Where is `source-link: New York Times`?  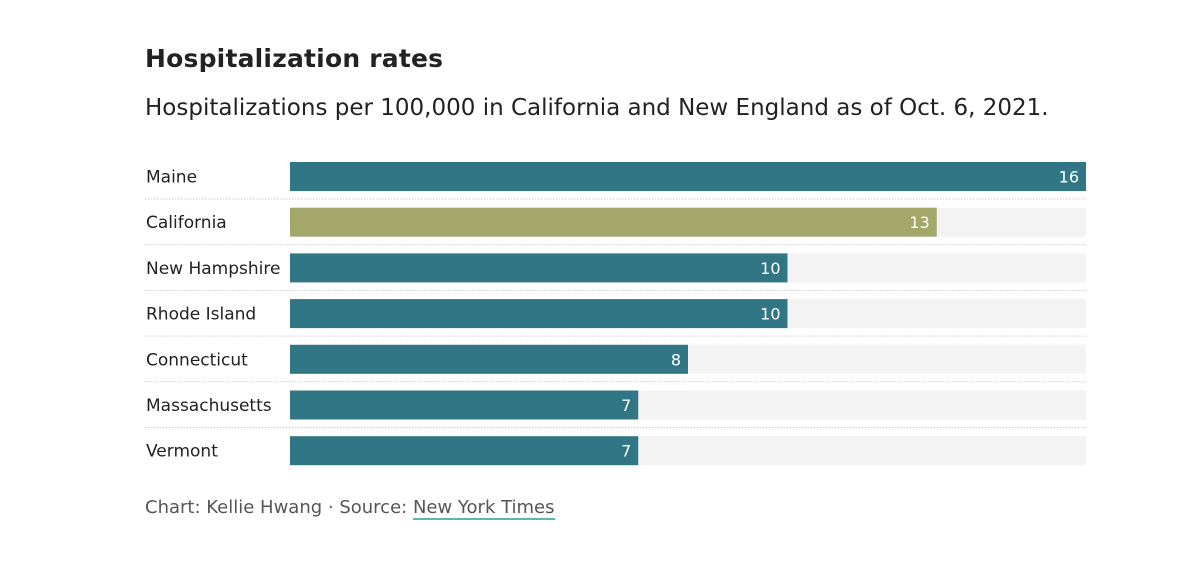 source-link: New York Times is located at coordinates (483, 508).